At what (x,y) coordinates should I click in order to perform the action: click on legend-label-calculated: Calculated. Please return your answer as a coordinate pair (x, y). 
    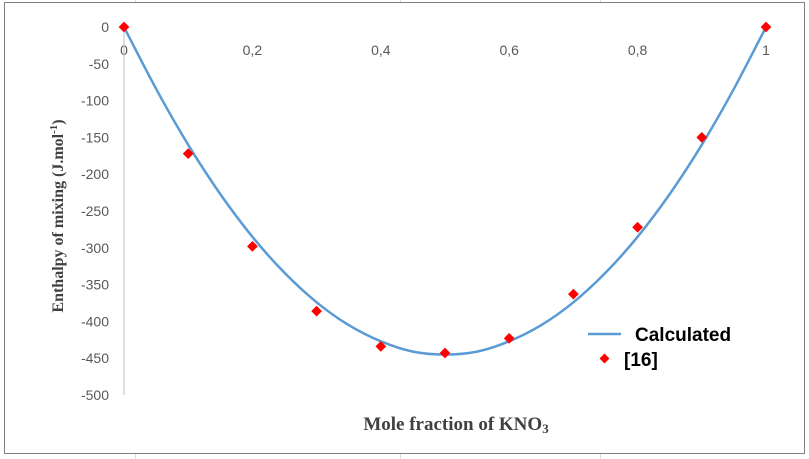
    Looking at the image, I should click on (683, 335).